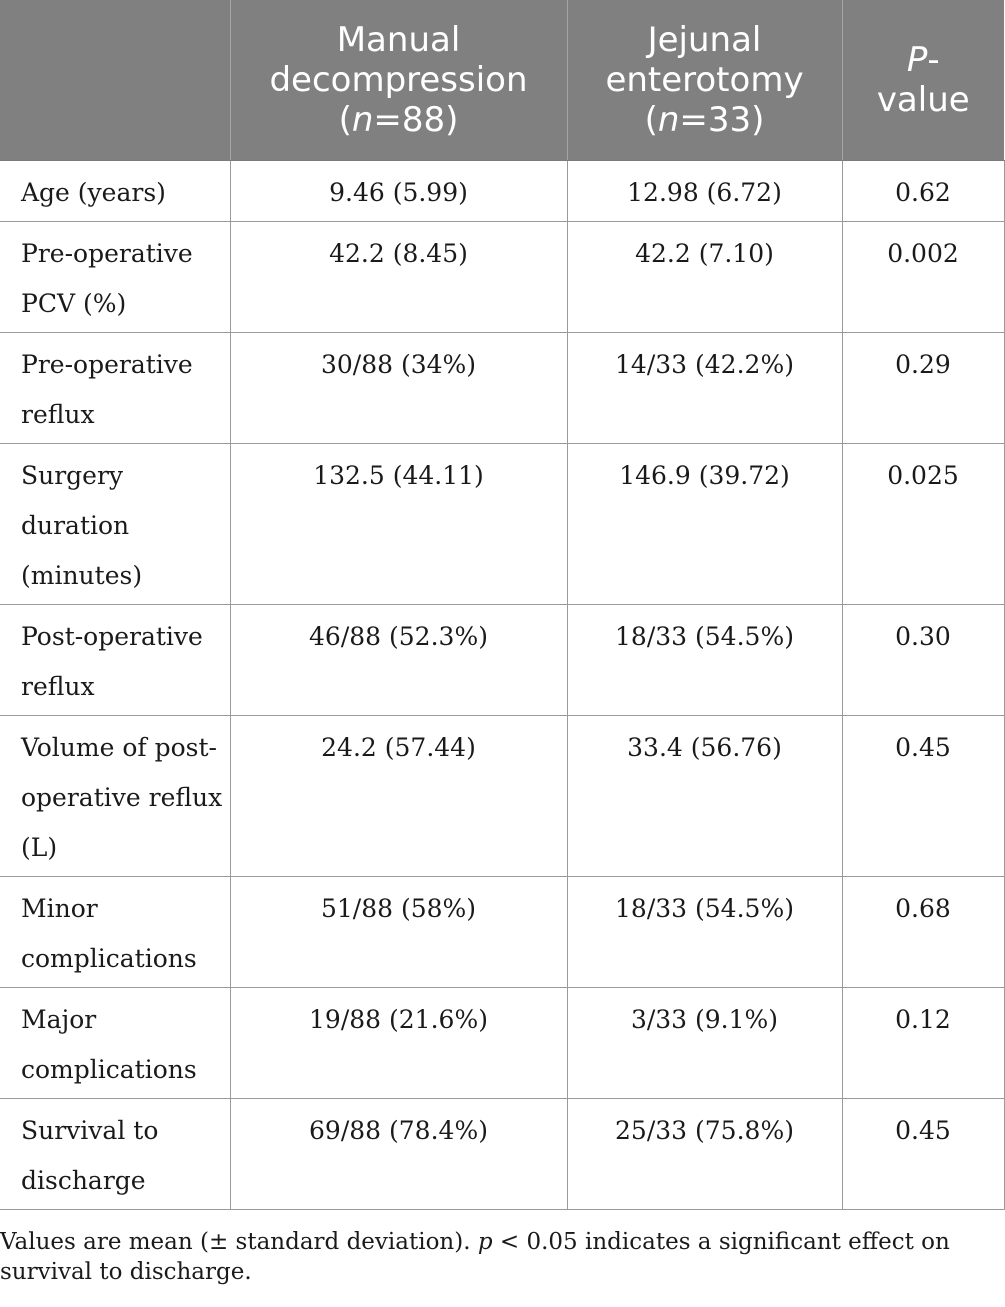  Describe the element at coordinates (923, 524) in the screenshot. I see `p-value: 0.025` at that location.